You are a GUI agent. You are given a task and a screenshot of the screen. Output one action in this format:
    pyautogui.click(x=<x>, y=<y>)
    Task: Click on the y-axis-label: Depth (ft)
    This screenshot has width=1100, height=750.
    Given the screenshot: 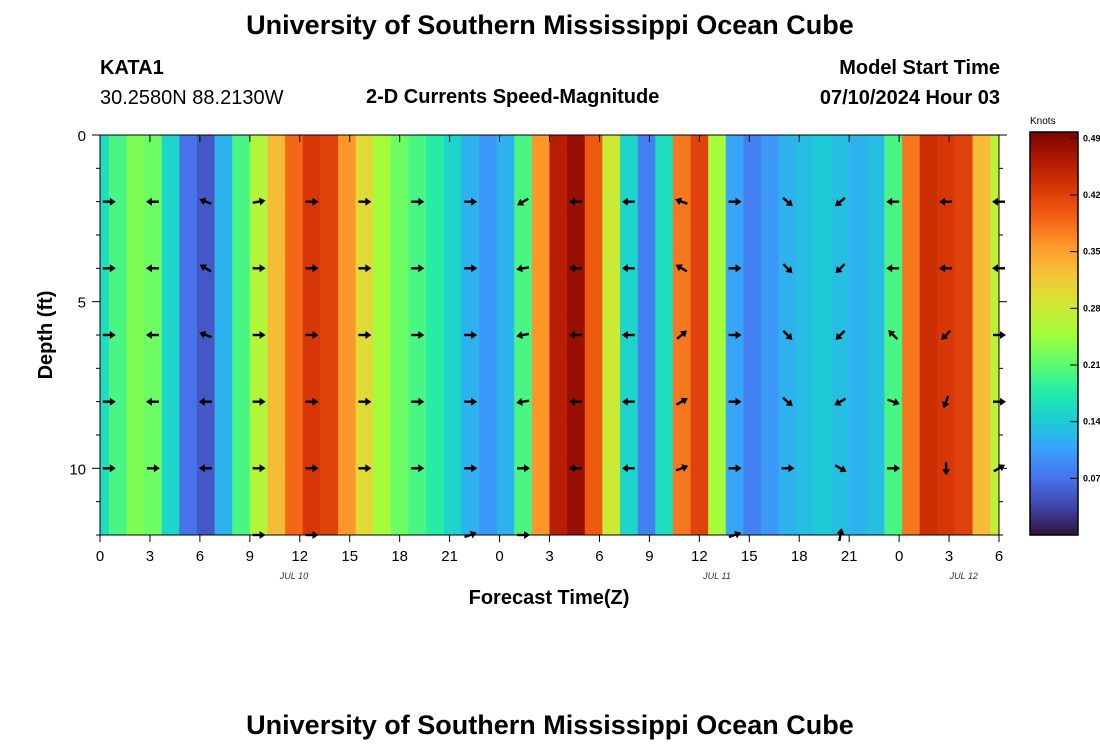 What is the action you would take?
    pyautogui.click(x=46, y=335)
    